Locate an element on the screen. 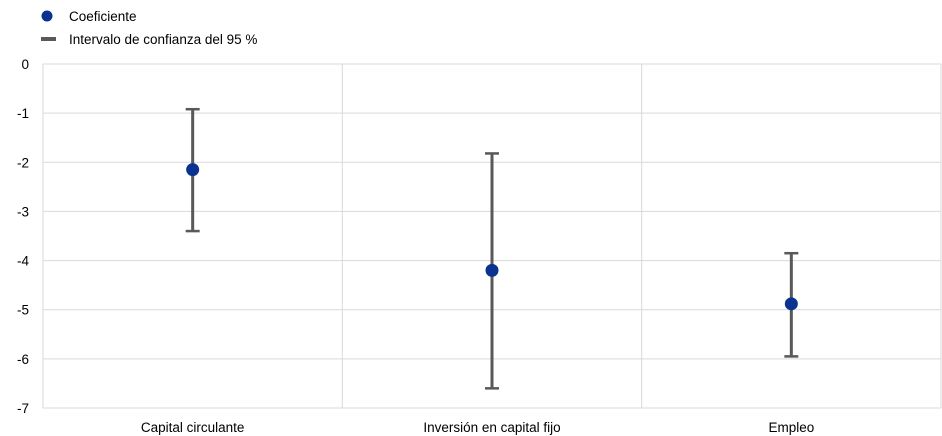 This screenshot has height=436, width=942. x-tick-label: Capital circulante is located at coordinates (193, 427).